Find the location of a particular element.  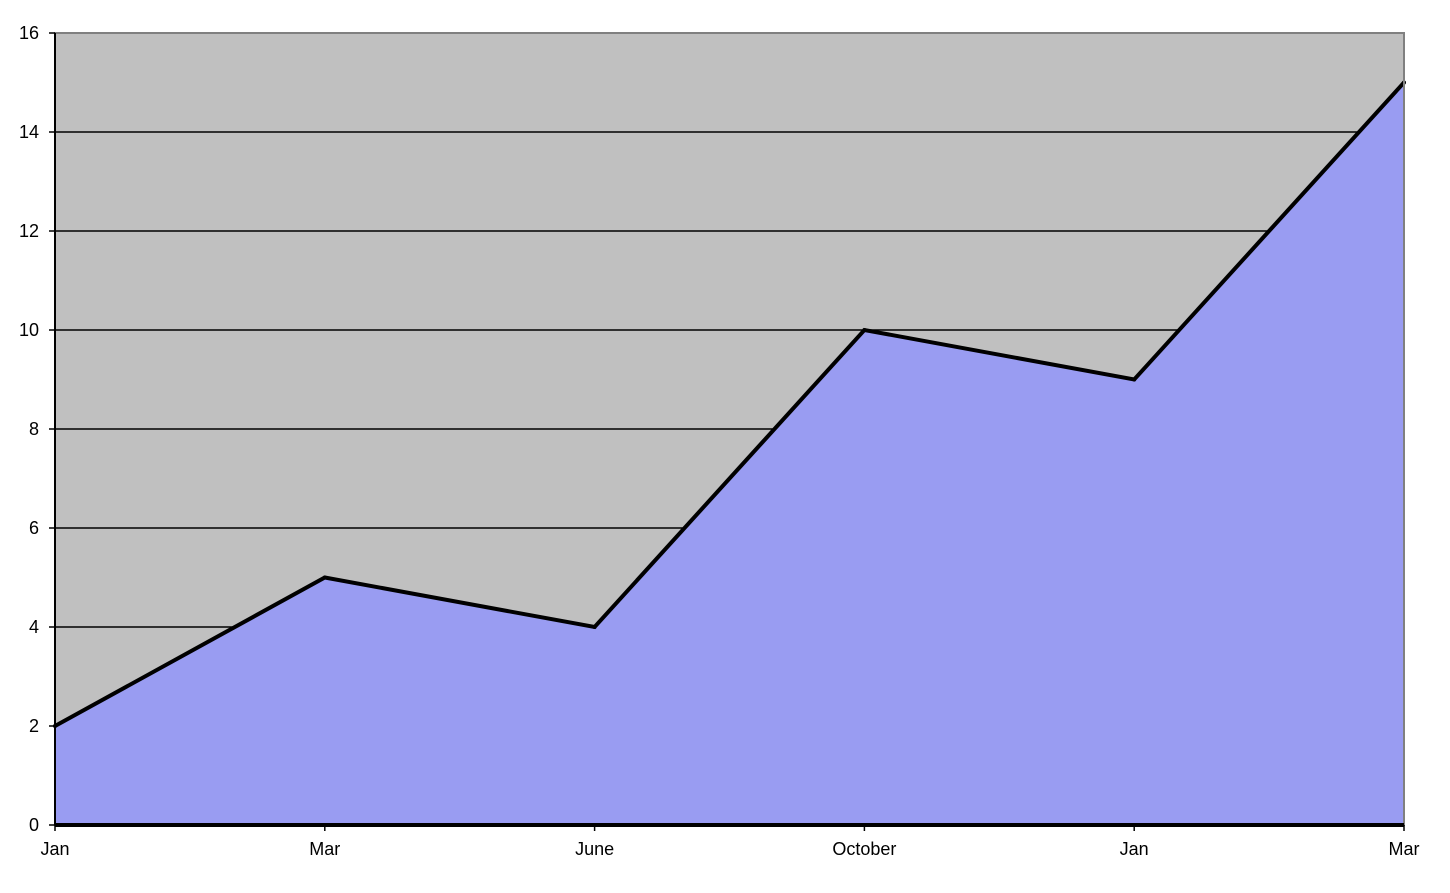

y-tick-label: 8 is located at coordinates (34, 429).